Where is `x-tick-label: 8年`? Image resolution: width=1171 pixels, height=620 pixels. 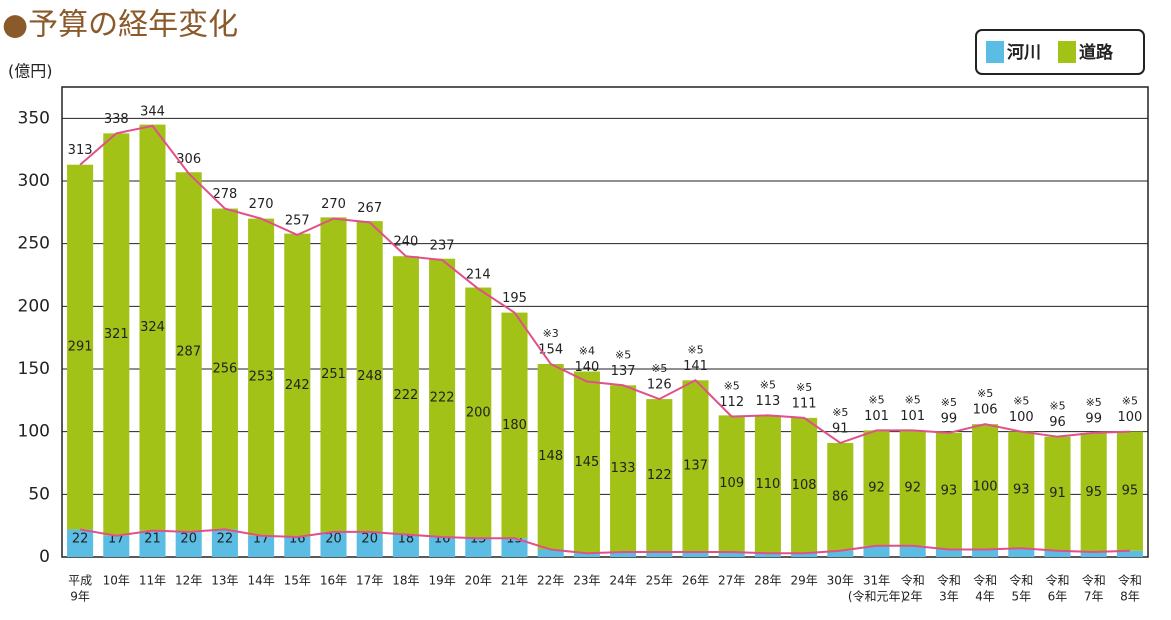
x-tick-label: 8年 is located at coordinates (1130, 597).